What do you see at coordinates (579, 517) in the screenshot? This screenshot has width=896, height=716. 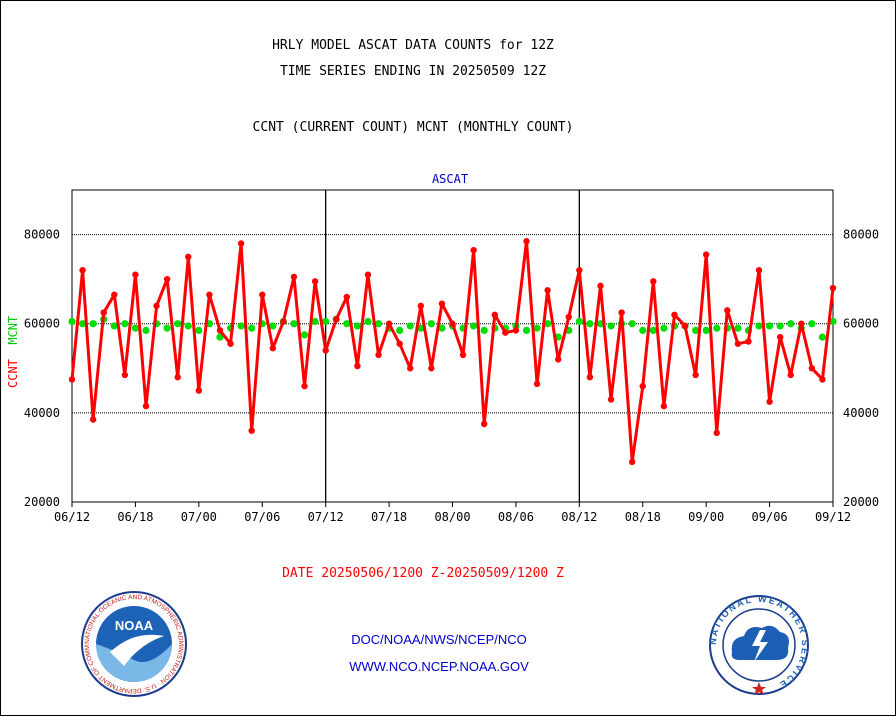 I see `x-tick-label: 08/12` at bounding box center [579, 517].